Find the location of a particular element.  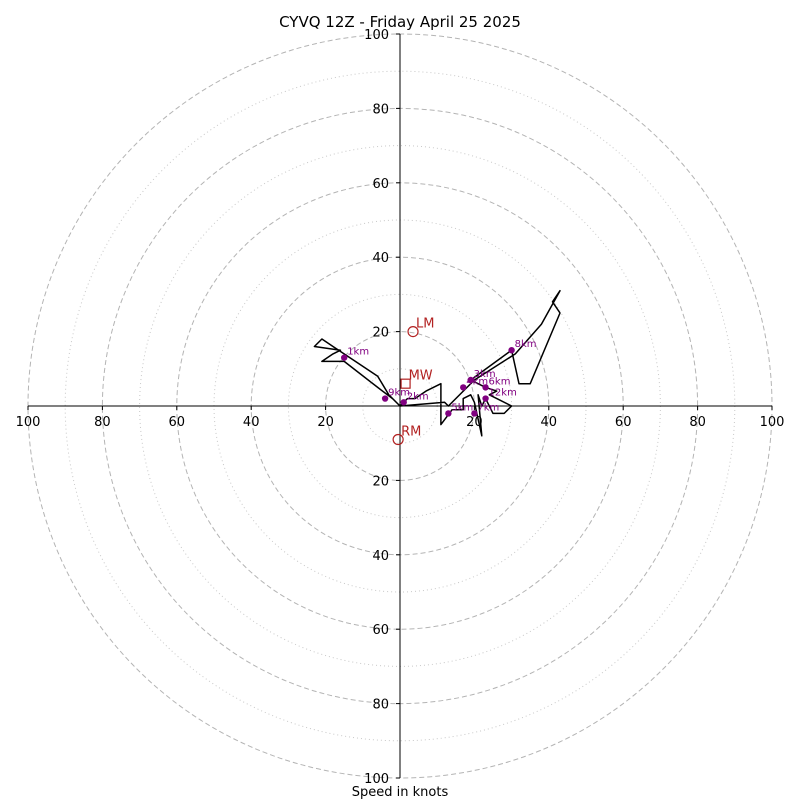

chart-title: CYVQ 12Z - Friday April 25 2025 is located at coordinates (400, 22).